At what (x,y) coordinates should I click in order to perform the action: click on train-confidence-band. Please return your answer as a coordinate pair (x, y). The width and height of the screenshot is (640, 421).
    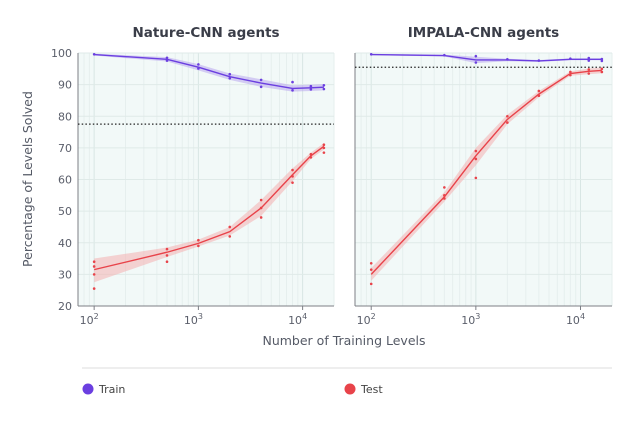
    Looking at the image, I should click on (209, 72).